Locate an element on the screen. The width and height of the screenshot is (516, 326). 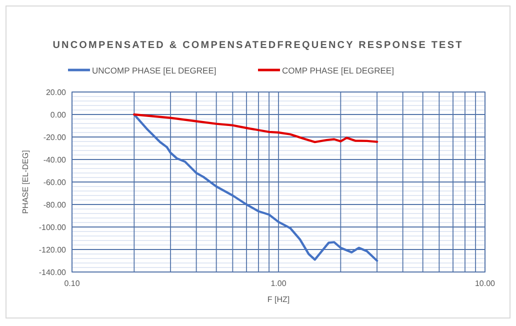
y-tick-label: -40.00 is located at coordinates (55, 160).